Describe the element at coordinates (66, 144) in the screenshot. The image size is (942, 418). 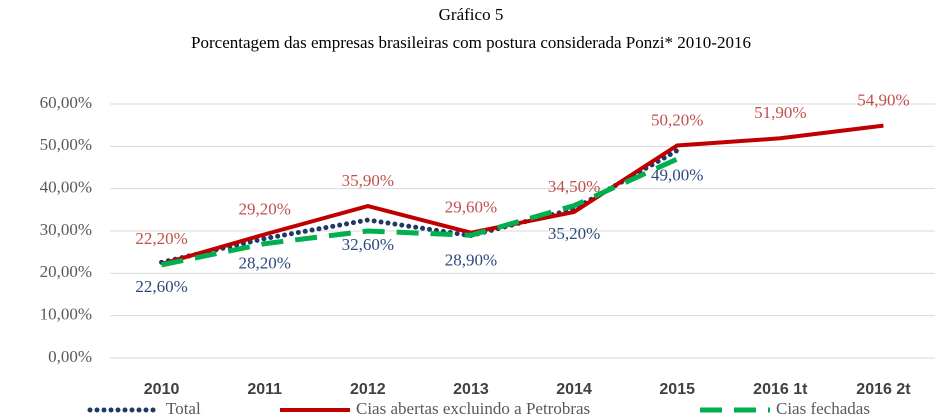
I see `y-tick-label: 50,00%` at that location.